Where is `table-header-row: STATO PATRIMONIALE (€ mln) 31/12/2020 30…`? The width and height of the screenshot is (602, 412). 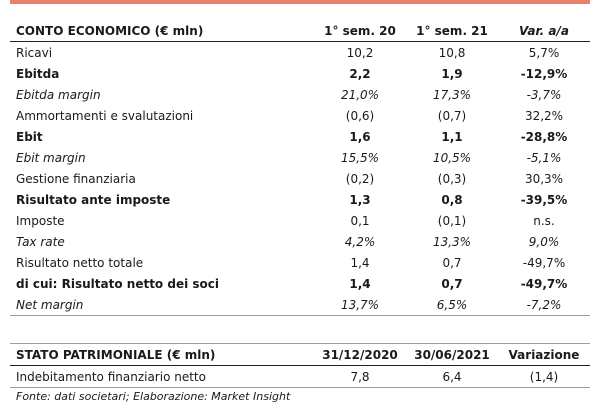
table-header-row: STATO PATRIMONIALE (€ mln) 31/12/2020 30… is located at coordinates (300, 354).